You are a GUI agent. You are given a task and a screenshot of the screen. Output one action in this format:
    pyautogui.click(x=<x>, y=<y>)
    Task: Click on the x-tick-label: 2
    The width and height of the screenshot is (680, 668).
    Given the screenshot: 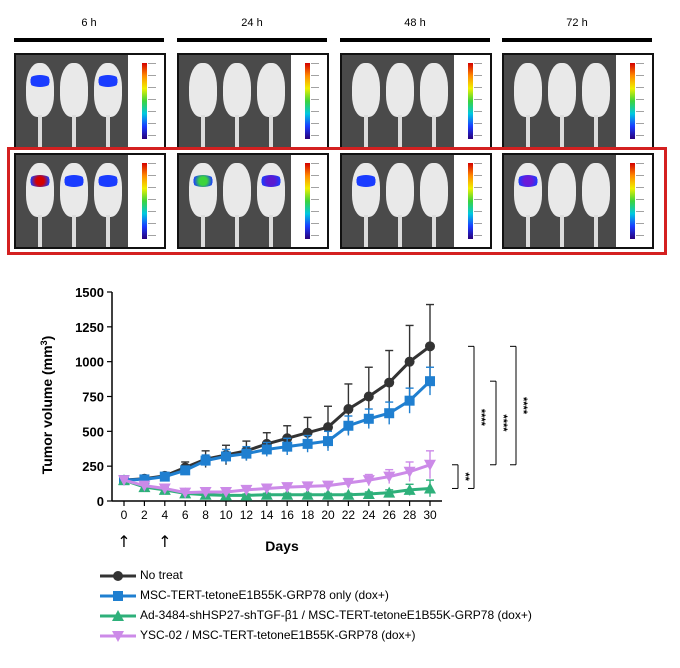 What is the action you would take?
    pyautogui.click(x=144, y=515)
    